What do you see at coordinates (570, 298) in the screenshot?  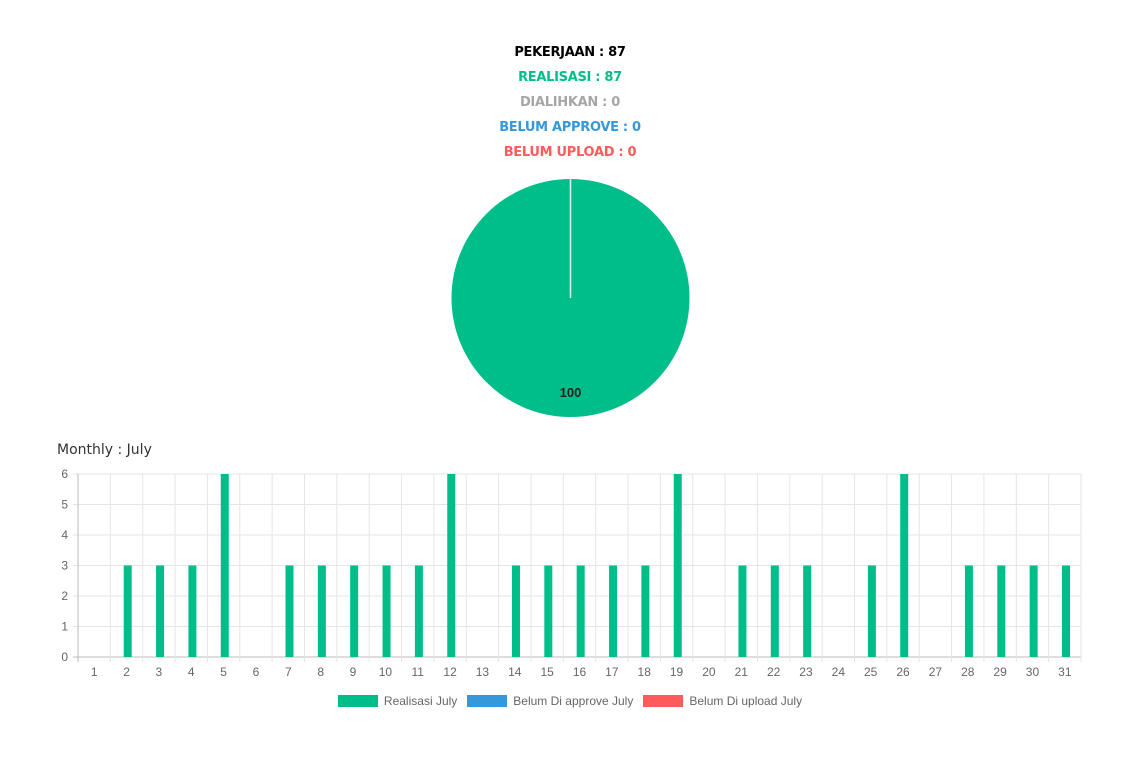 I see `pie-chart: 100` at bounding box center [570, 298].